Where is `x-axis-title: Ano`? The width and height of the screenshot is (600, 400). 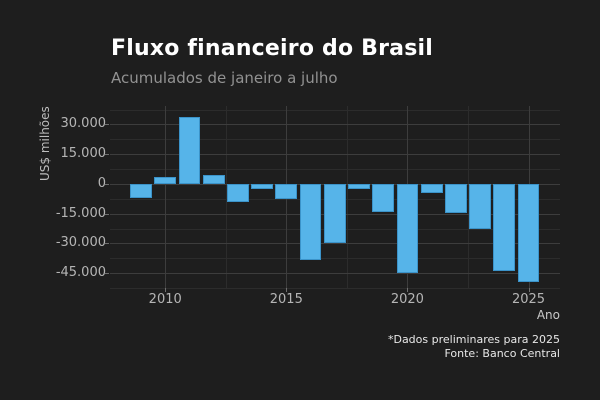 x-axis-title: Ano is located at coordinates (548, 315).